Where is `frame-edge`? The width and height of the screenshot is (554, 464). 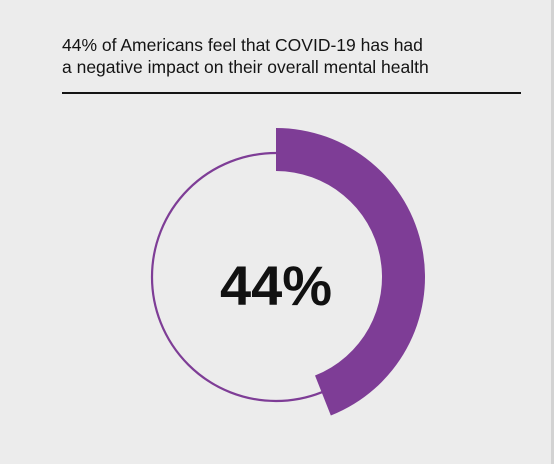 frame-edge is located at coordinates (552, 232).